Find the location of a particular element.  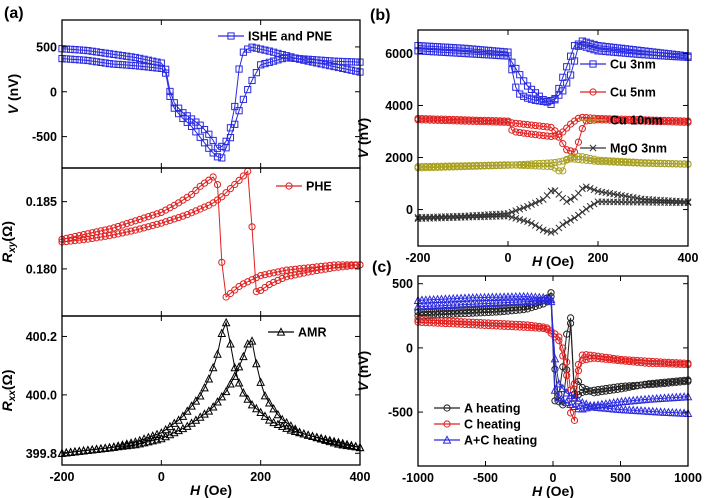

x-tick-label: 400 is located at coordinates (360, 477).